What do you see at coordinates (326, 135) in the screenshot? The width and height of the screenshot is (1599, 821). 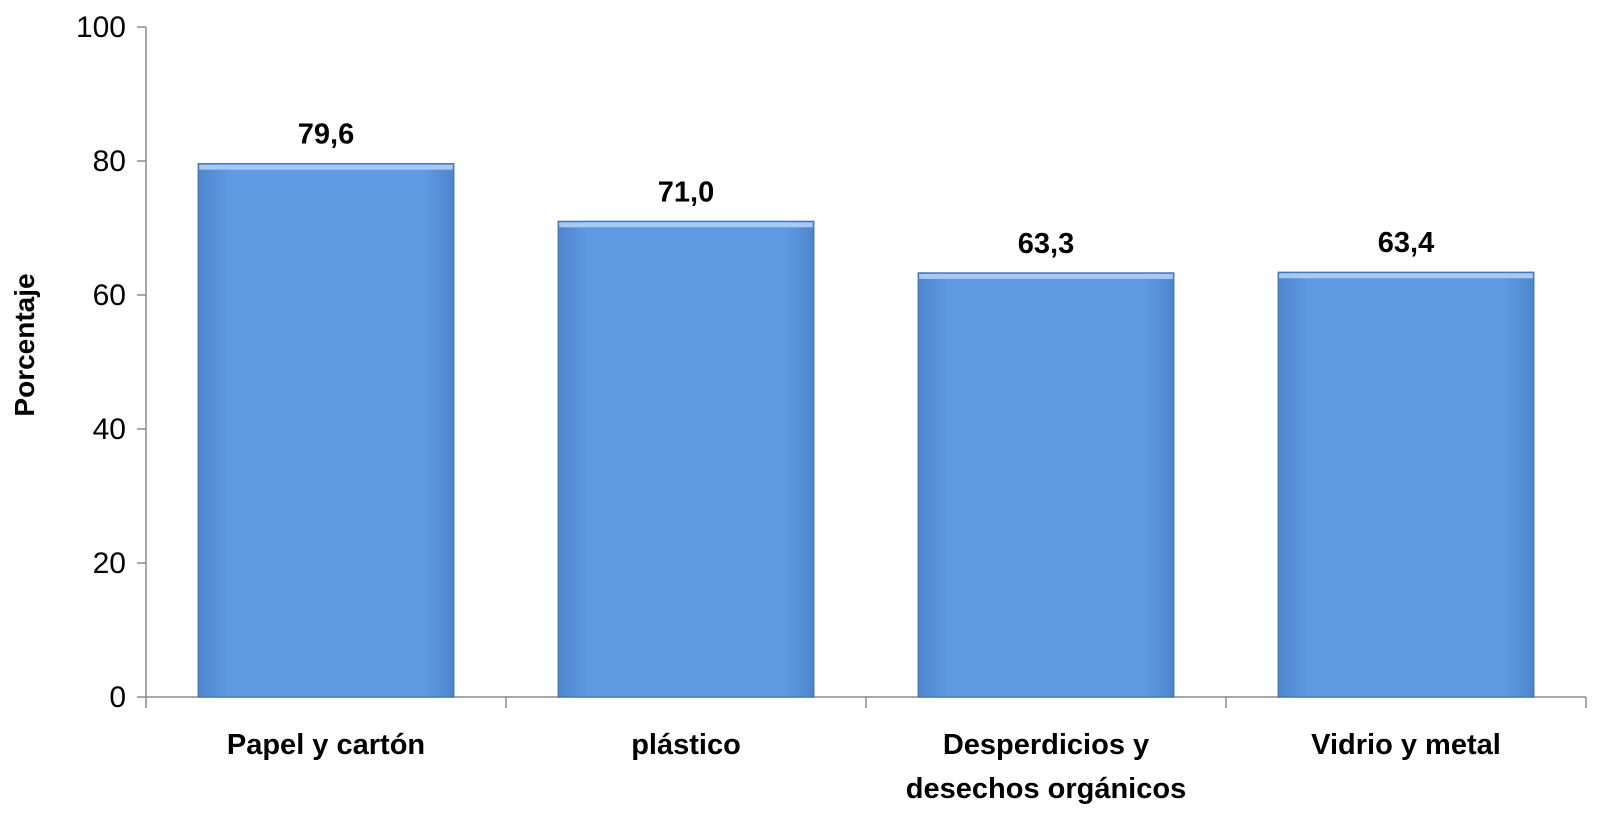 I see `data-label: 79,6` at bounding box center [326, 135].